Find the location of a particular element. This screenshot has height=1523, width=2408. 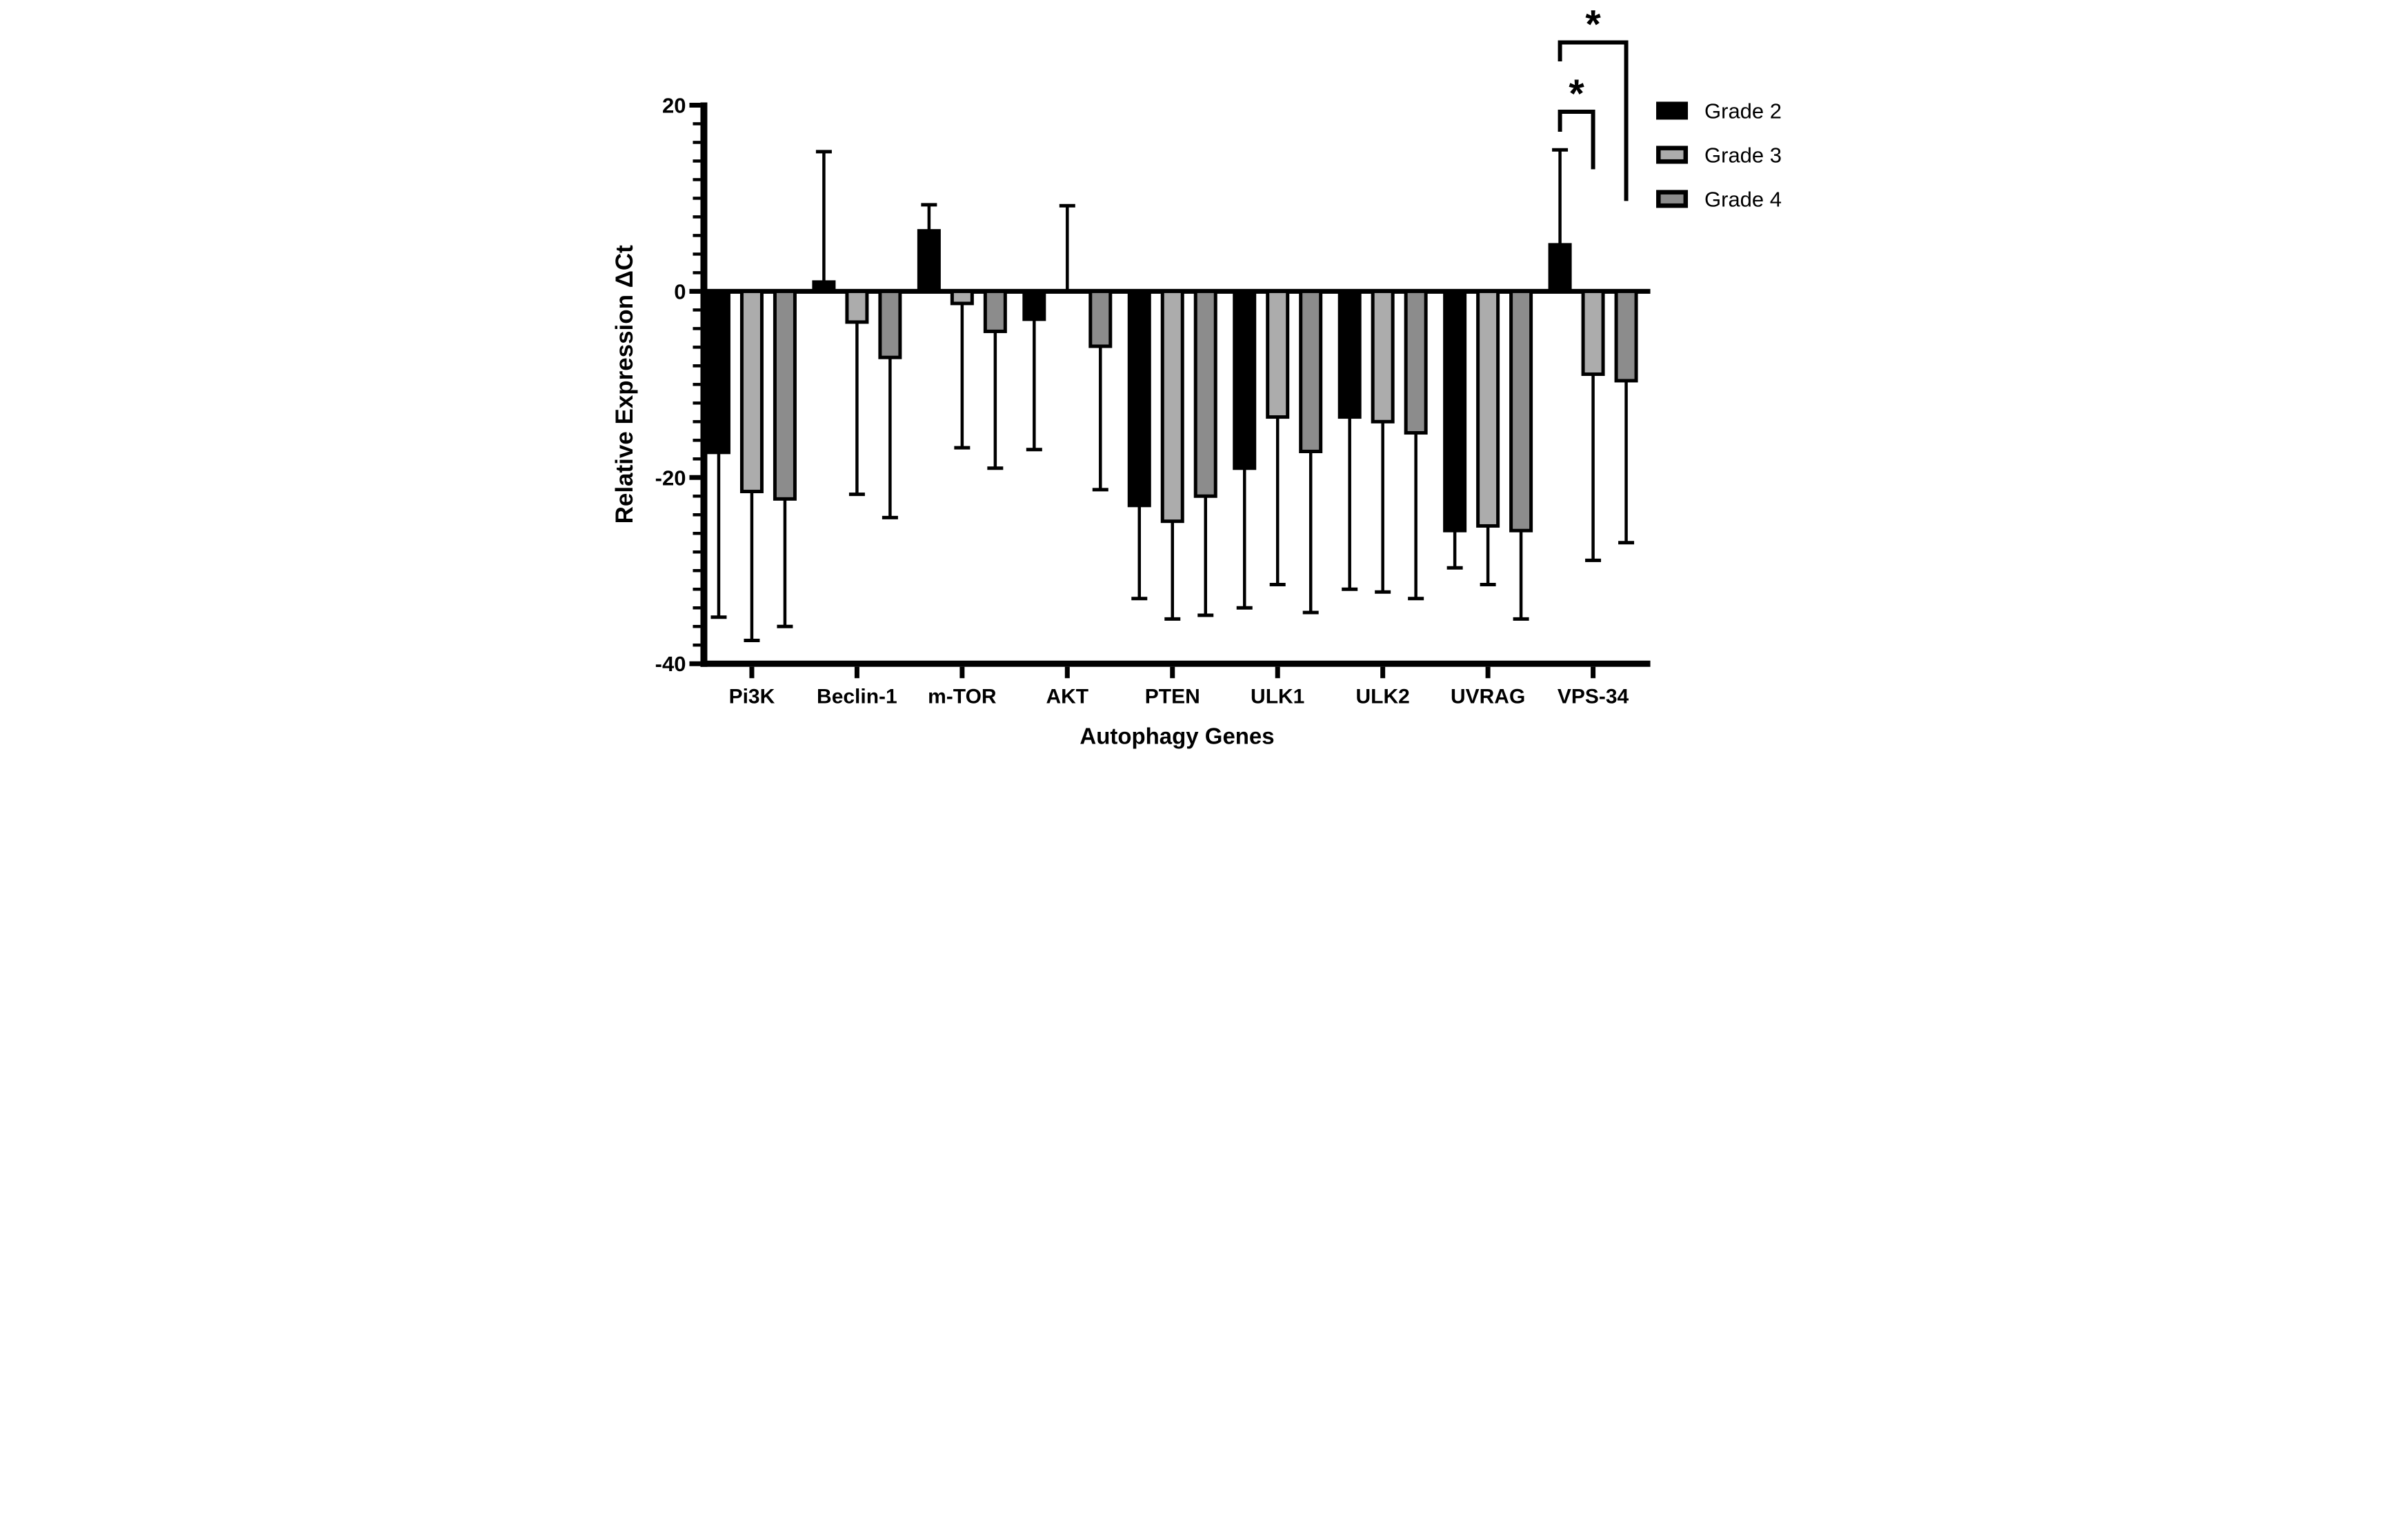

significance-brackets: ** is located at coordinates (1594, 101).